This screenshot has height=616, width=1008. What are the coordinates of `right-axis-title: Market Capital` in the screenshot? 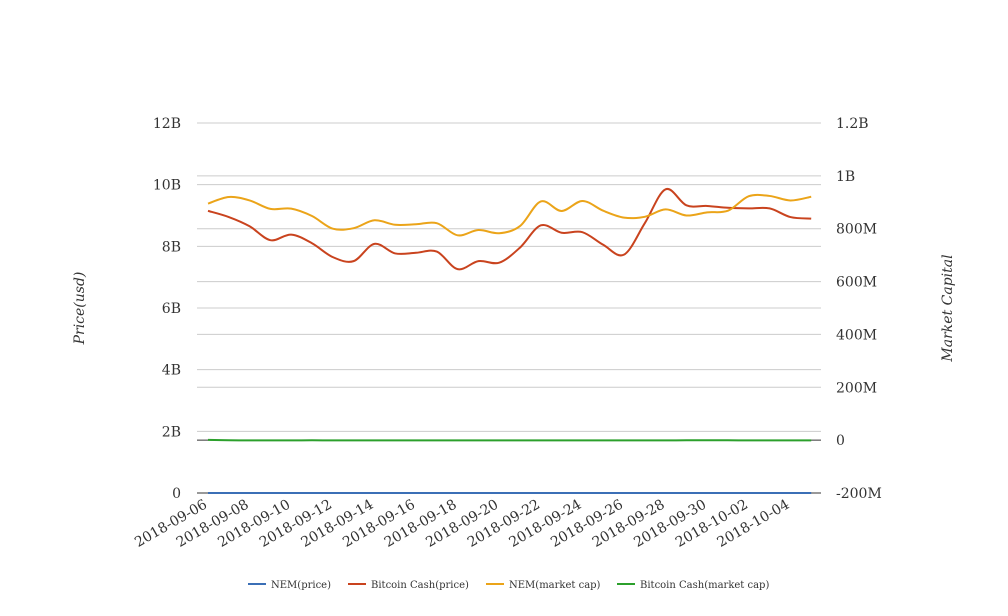 It's located at (948, 308).